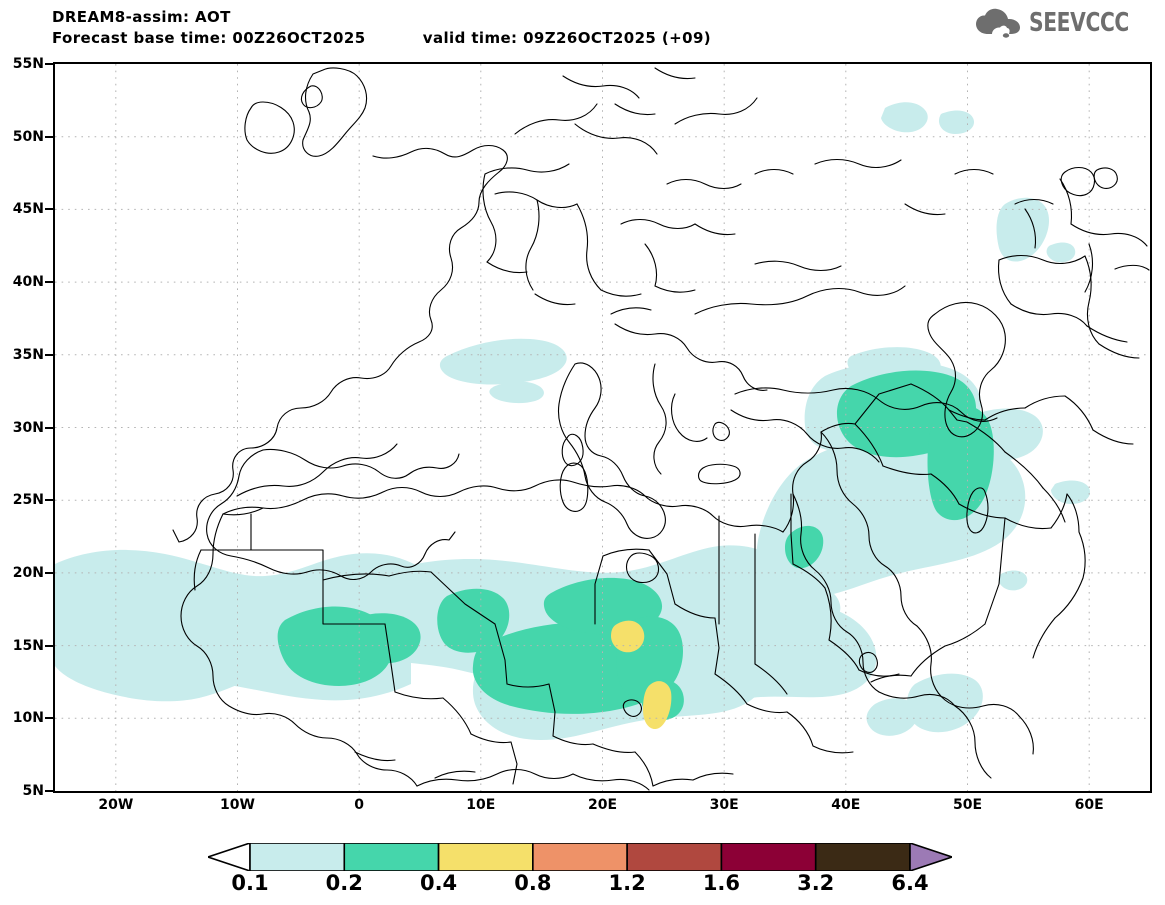 The width and height of the screenshot is (1165, 905). What do you see at coordinates (139, 38) in the screenshot?
I see `base-time-label: Forecast base time:` at bounding box center [139, 38].